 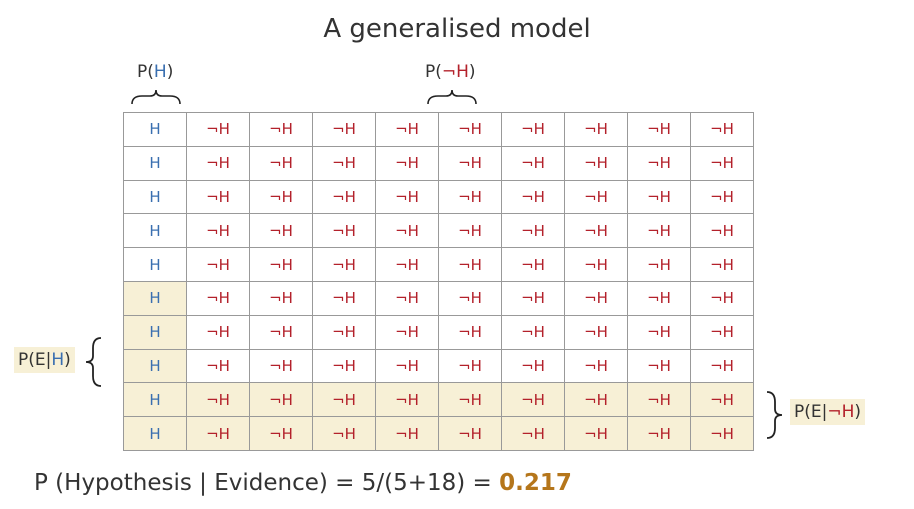 I want to click on p-h-suffix: ), so click(x=170, y=72).